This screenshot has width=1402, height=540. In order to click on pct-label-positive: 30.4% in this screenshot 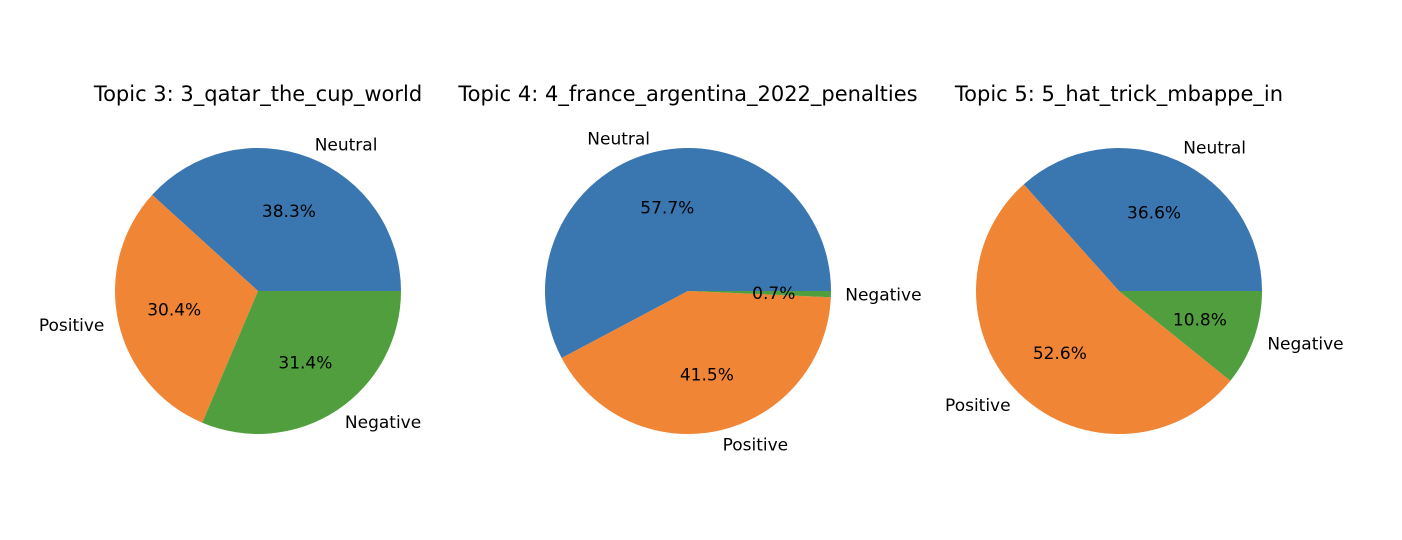, I will do `click(174, 310)`.